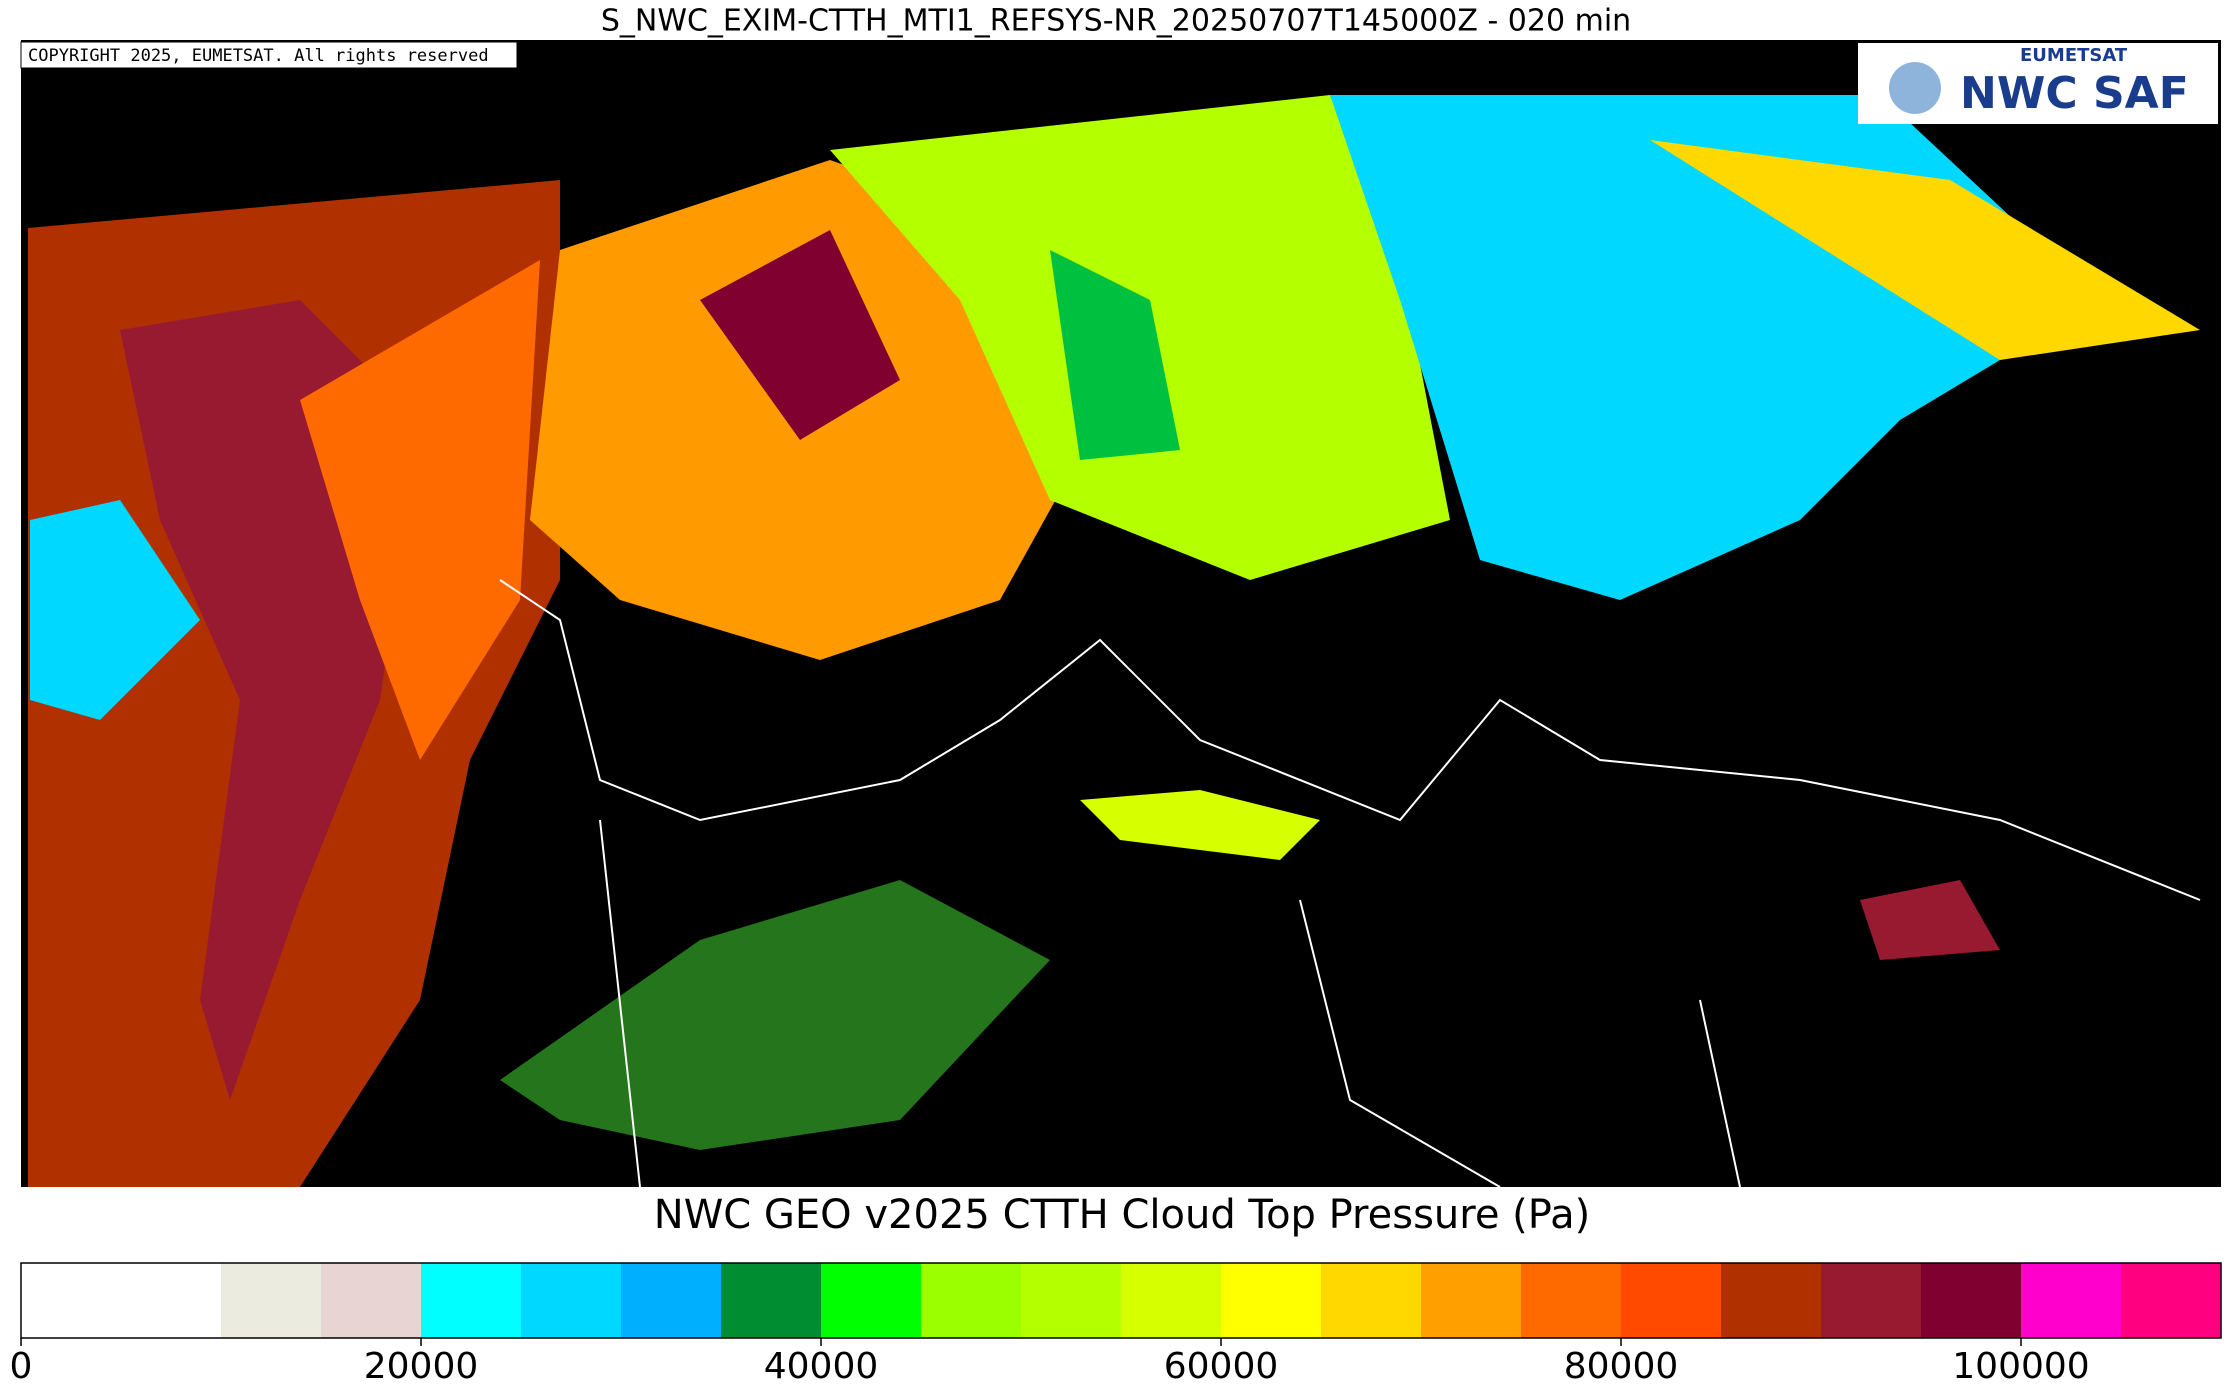  Describe the element at coordinates (2020, 1366) in the screenshot. I see `tick-label: 100000` at that location.